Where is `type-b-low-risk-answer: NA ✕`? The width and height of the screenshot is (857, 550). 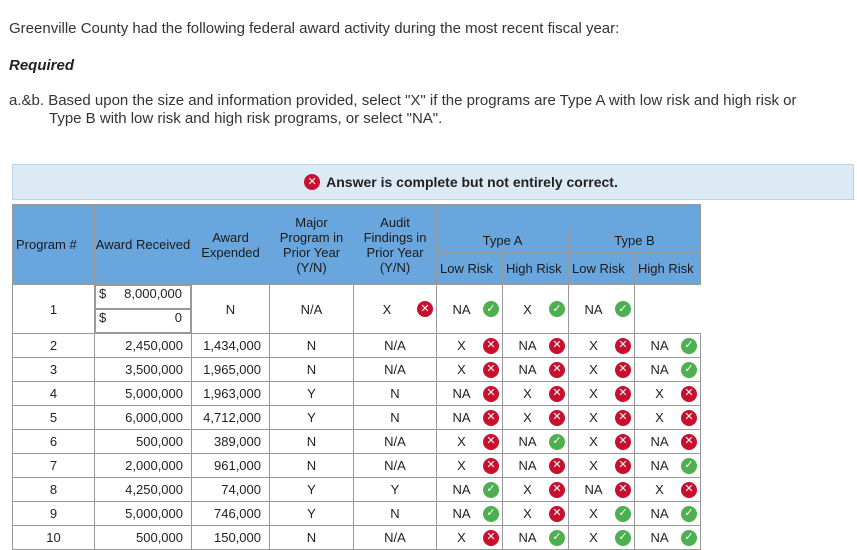 type-b-low-risk-answer: NA ✕ is located at coordinates (601, 489).